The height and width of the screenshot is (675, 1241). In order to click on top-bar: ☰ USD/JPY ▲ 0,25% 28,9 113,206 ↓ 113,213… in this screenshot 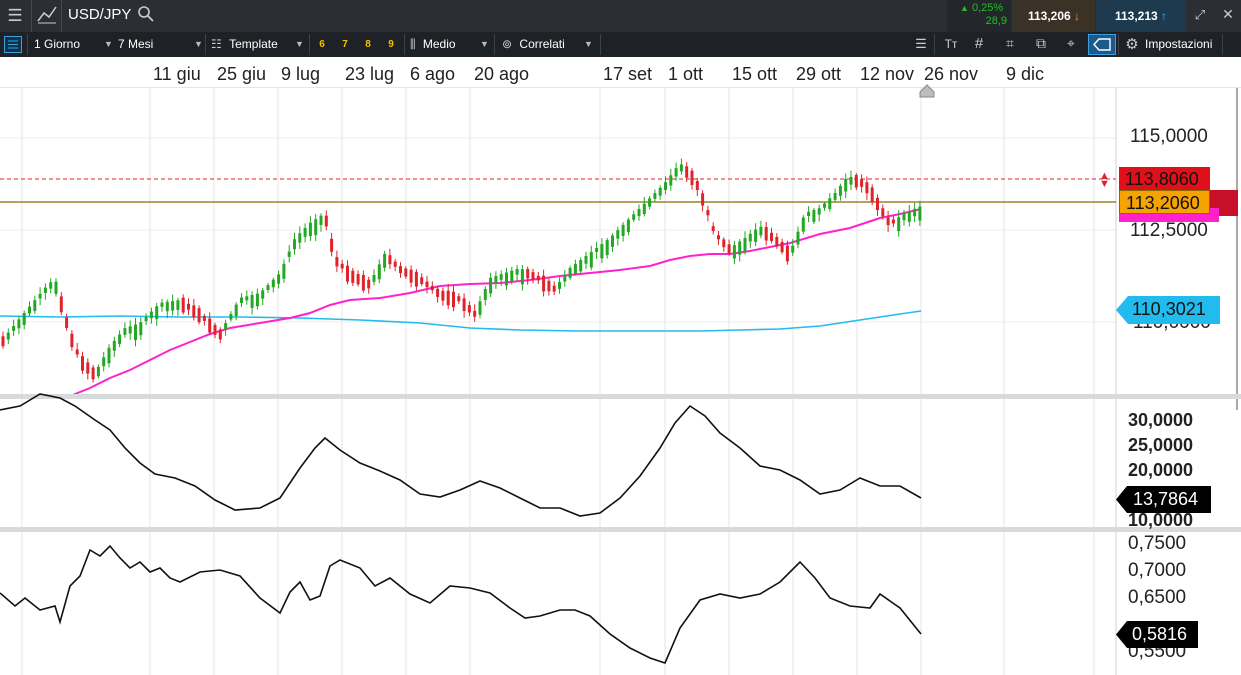, I will do `click(620, 16)`.